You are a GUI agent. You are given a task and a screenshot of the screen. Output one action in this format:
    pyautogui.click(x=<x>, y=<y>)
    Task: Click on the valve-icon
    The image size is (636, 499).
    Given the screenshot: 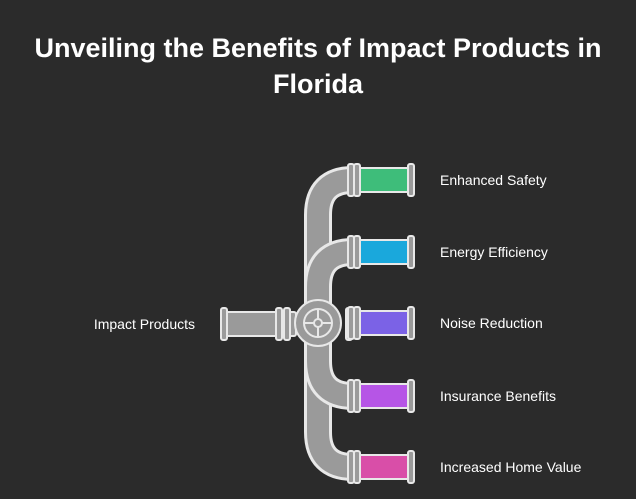 What is the action you would take?
    pyautogui.click(x=318, y=323)
    